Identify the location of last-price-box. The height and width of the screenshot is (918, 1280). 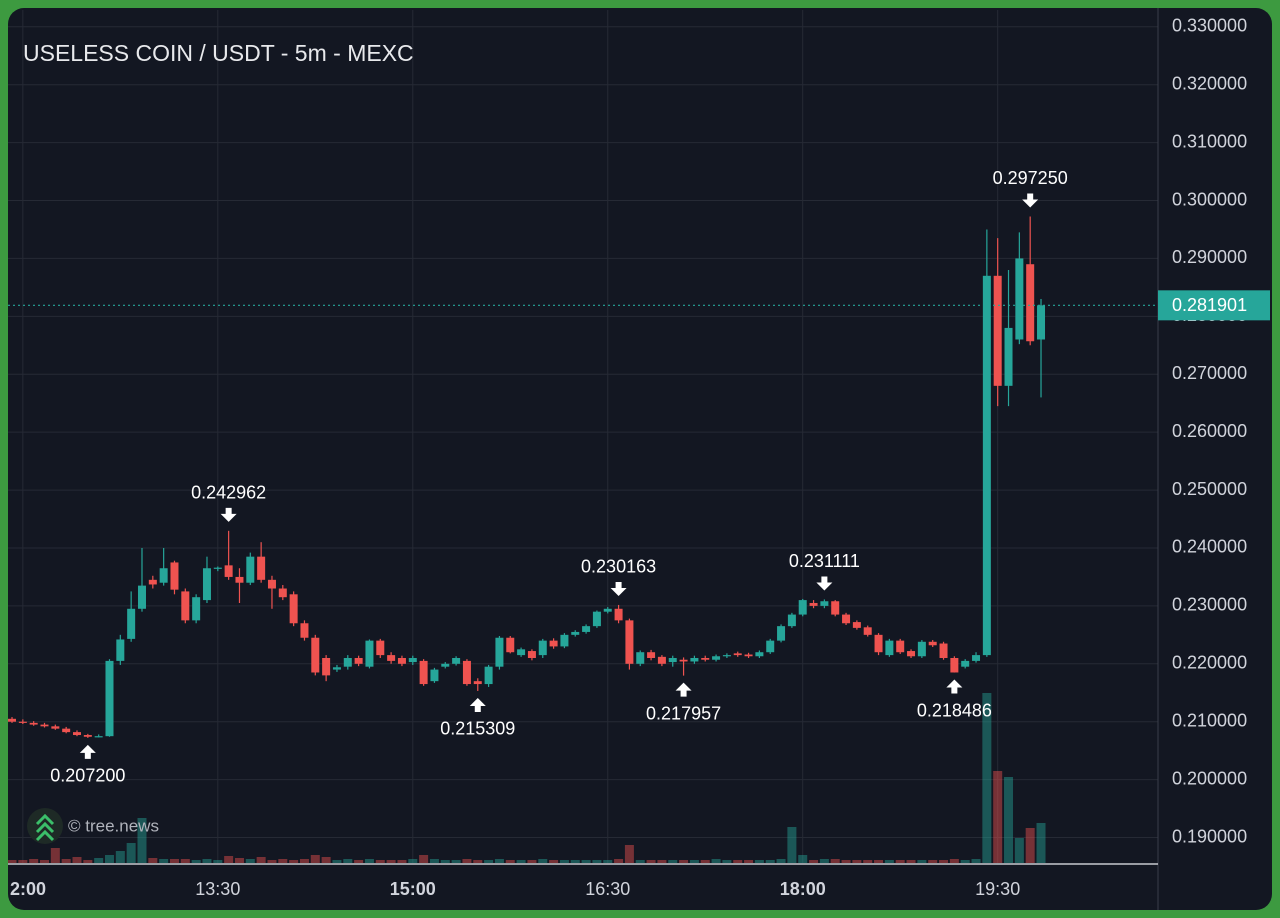
(1214, 305).